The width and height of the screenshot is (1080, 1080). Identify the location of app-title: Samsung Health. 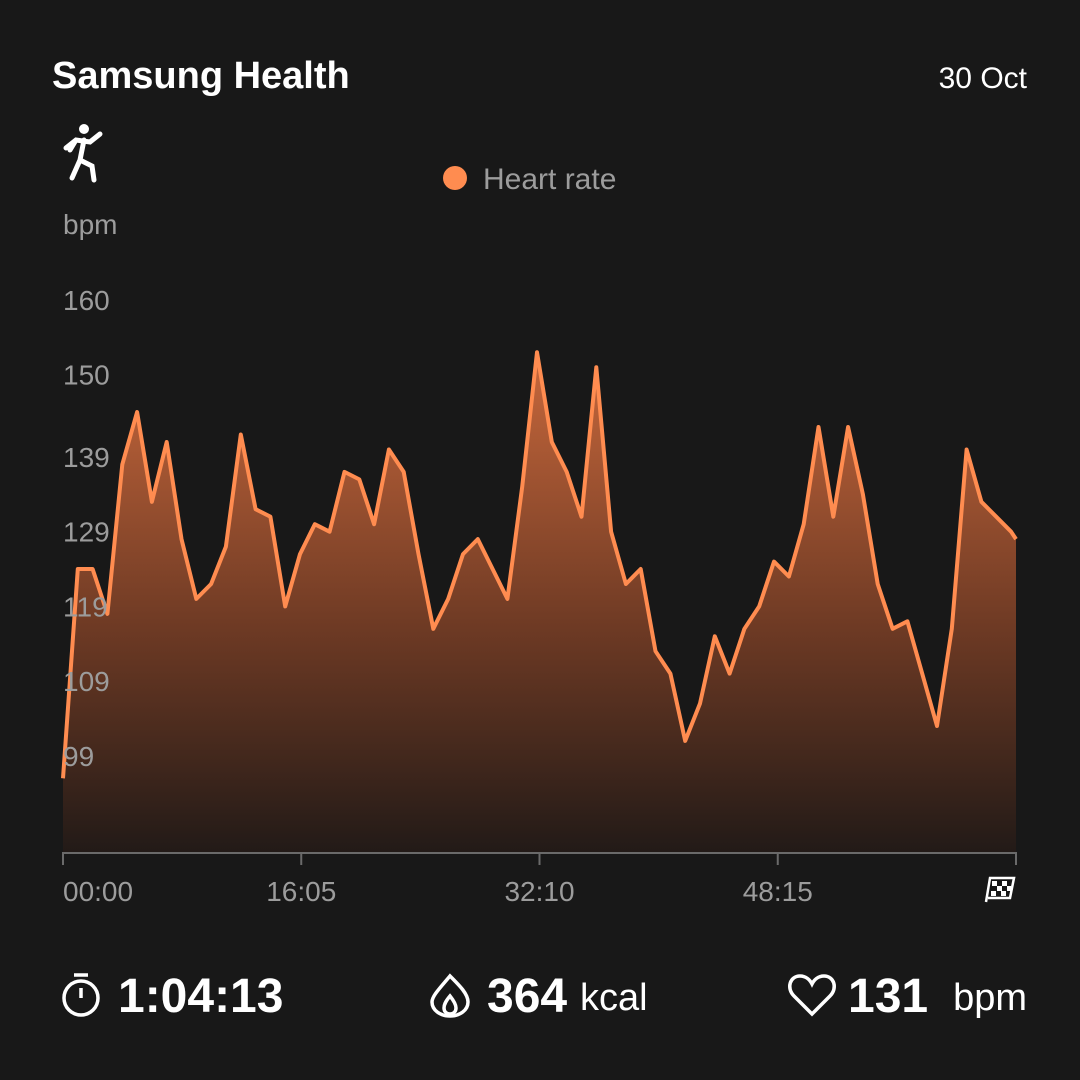
(201, 76).